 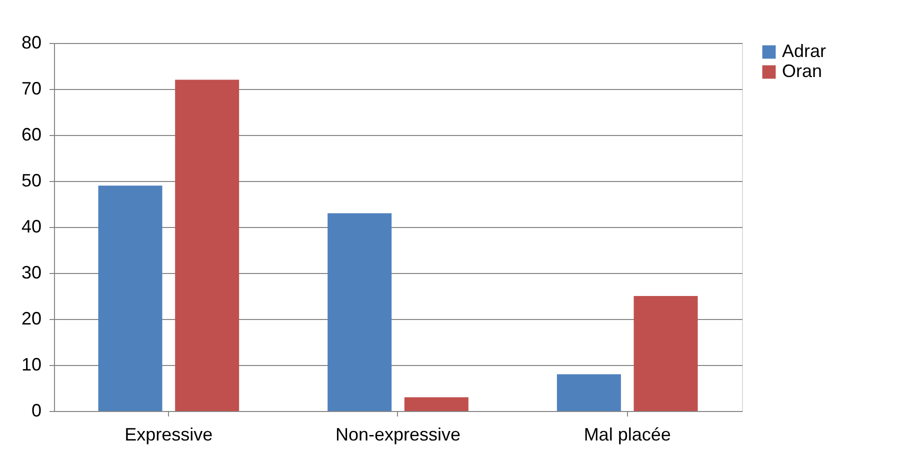 I want to click on x-tick-label: Mal placée, so click(x=627, y=434).